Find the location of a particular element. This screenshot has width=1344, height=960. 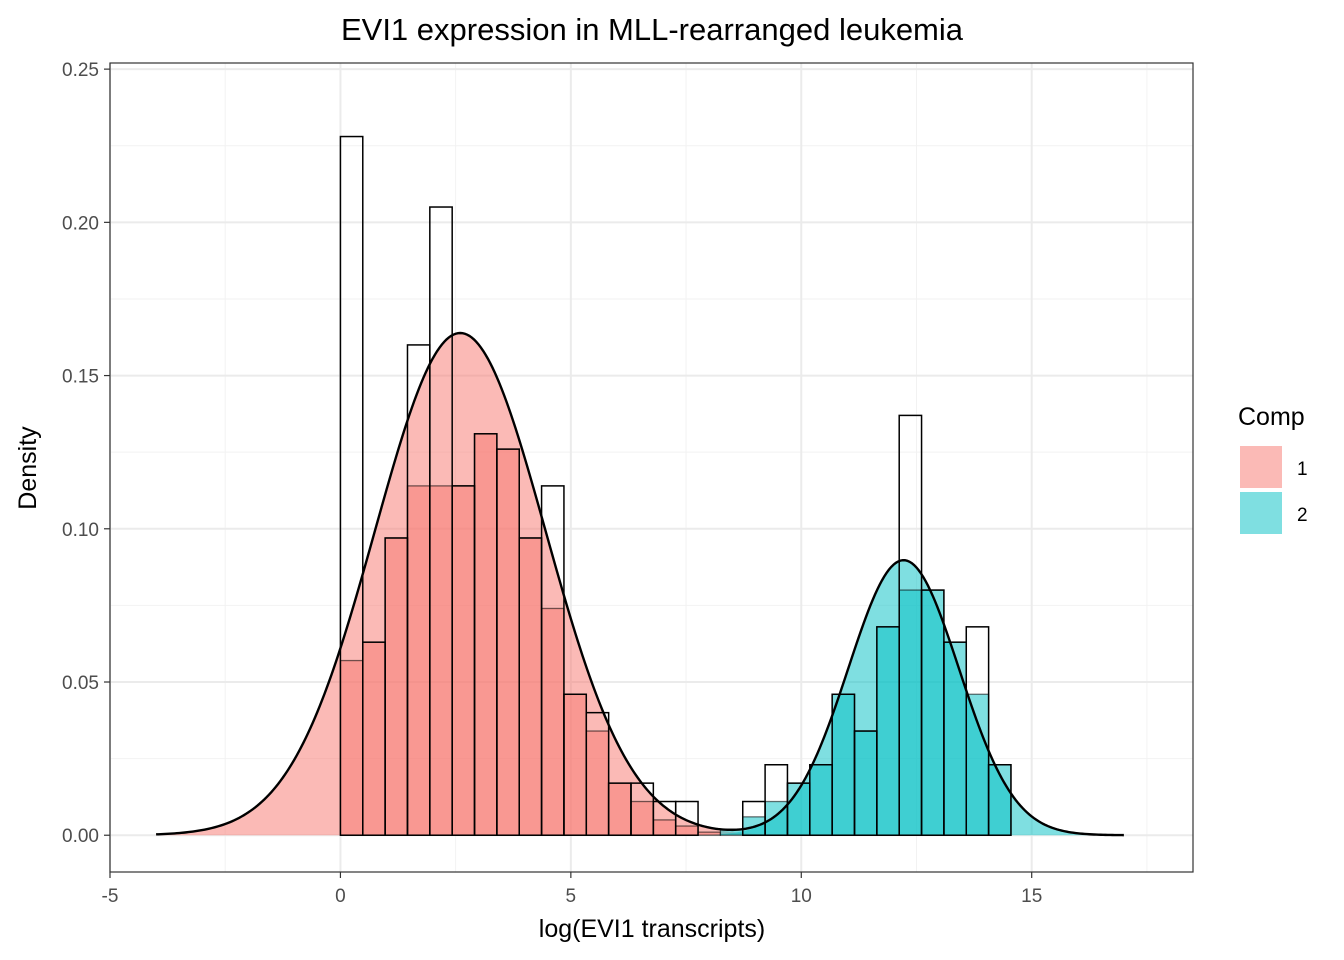

legend-label-2: 2 is located at coordinates (1302, 515).